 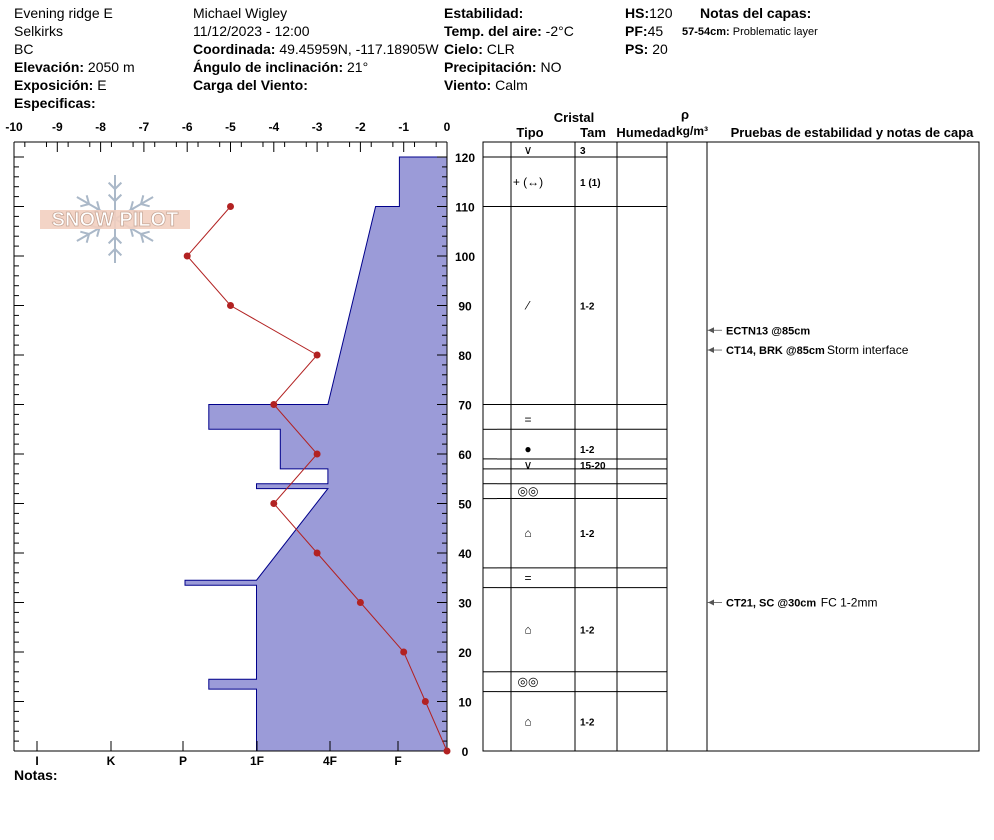 What do you see at coordinates (583, 151) in the screenshot?
I see `layer-crystal-size: 3` at bounding box center [583, 151].